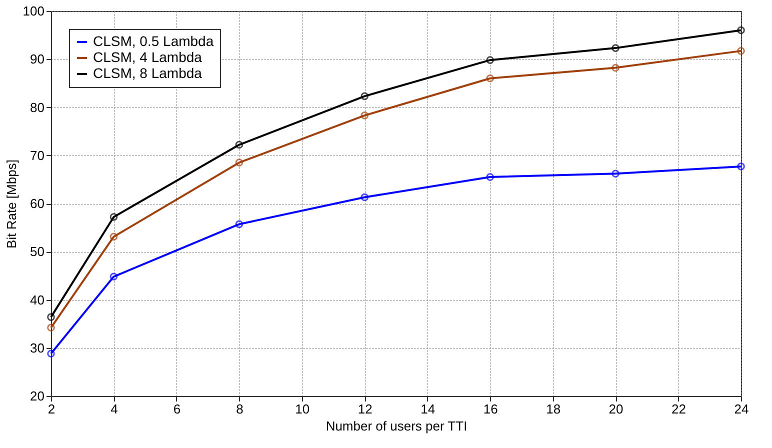 The width and height of the screenshot is (772, 448). I want to click on x-tick-label: 18, so click(553, 409).